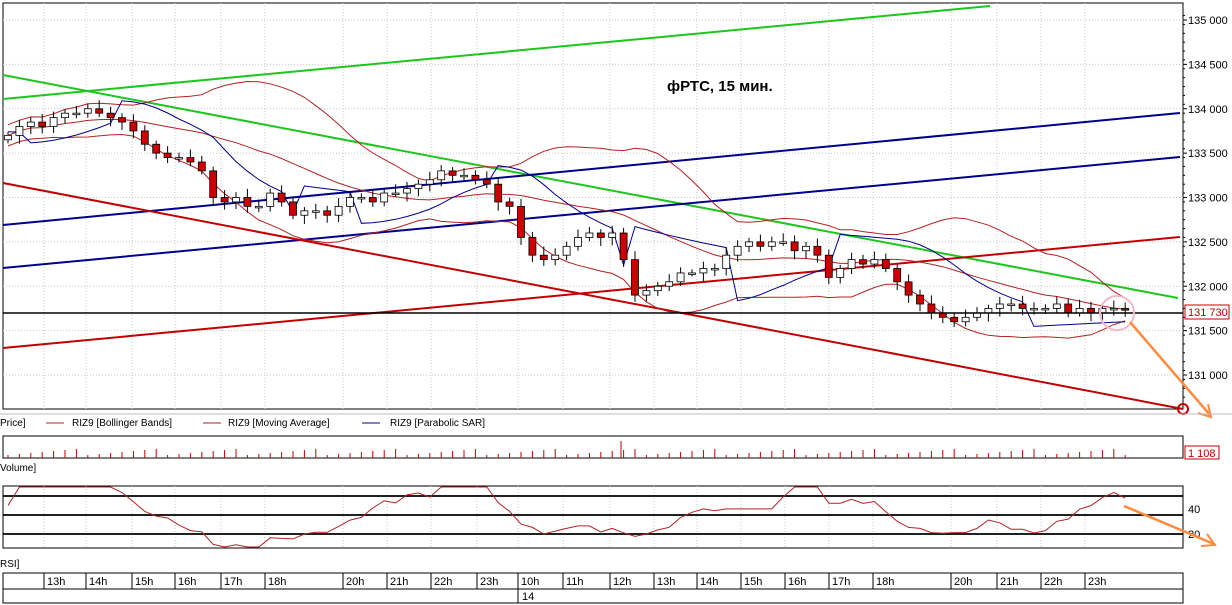 The height and width of the screenshot is (605, 1232). I want to click on y-tick-label: 131 500, so click(1208, 332).